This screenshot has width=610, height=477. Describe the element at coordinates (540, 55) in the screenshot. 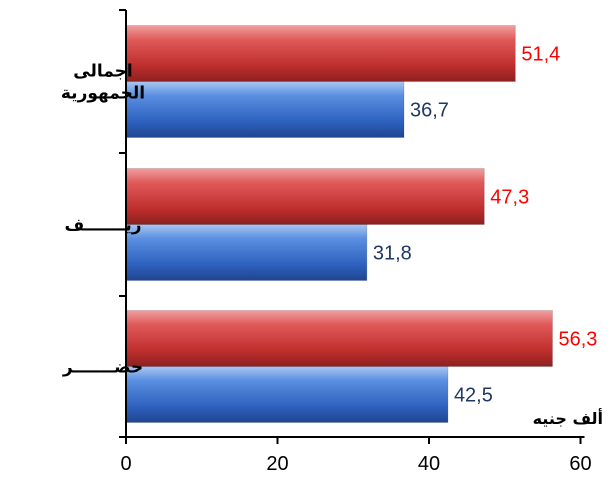

I see `value-label-red: 51,4` at that location.